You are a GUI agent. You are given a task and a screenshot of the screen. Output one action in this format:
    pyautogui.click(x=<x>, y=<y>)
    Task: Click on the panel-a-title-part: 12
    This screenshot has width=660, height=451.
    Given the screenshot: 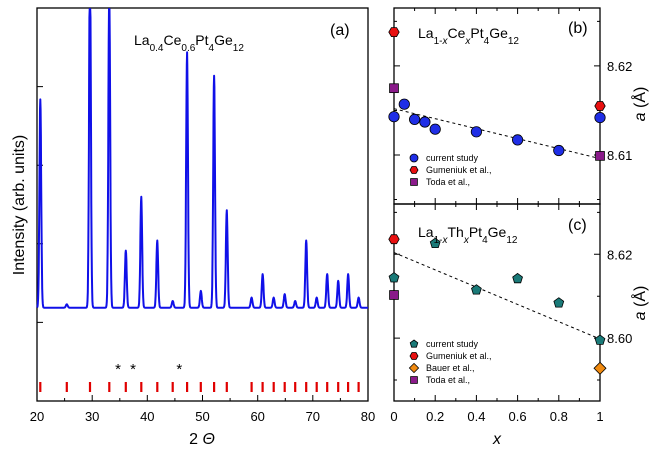 What is the action you would take?
    pyautogui.click(x=239, y=48)
    